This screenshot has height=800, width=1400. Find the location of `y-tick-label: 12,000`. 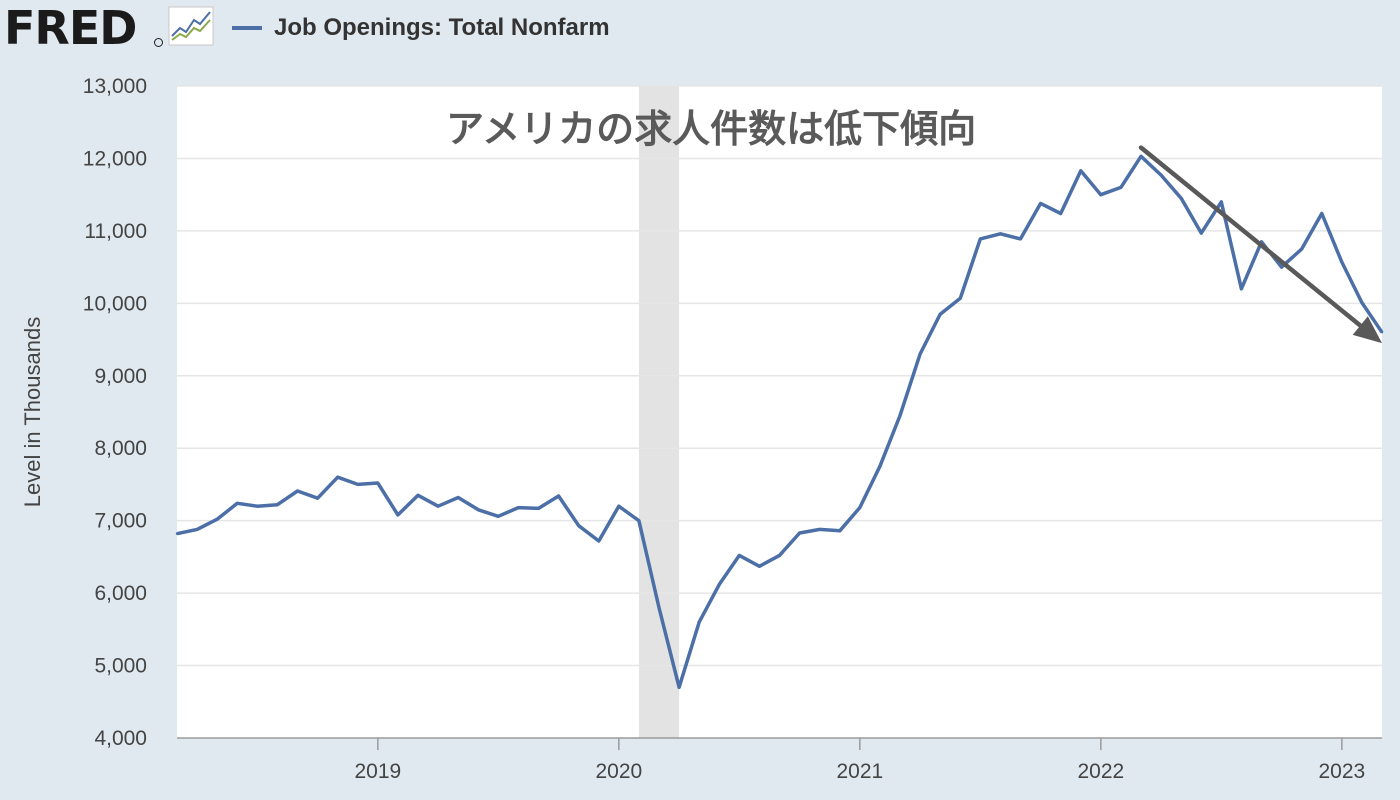

y-tick-label: 12,000 is located at coordinates (115, 158).